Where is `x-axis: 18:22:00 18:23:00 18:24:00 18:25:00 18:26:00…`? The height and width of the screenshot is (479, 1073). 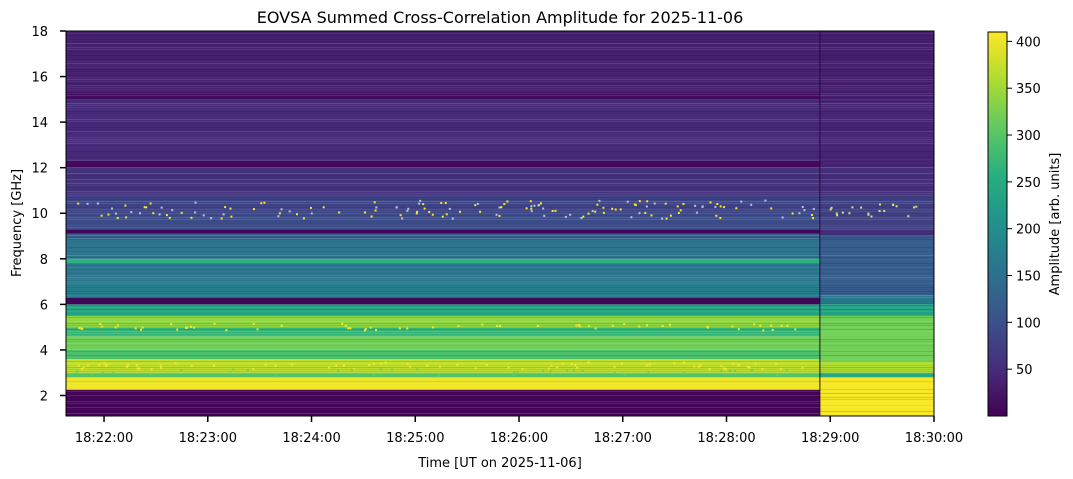
x-axis: 18:22:00 18:23:00 18:24:00 18:25:00 18:26:00… is located at coordinates (519, 431).